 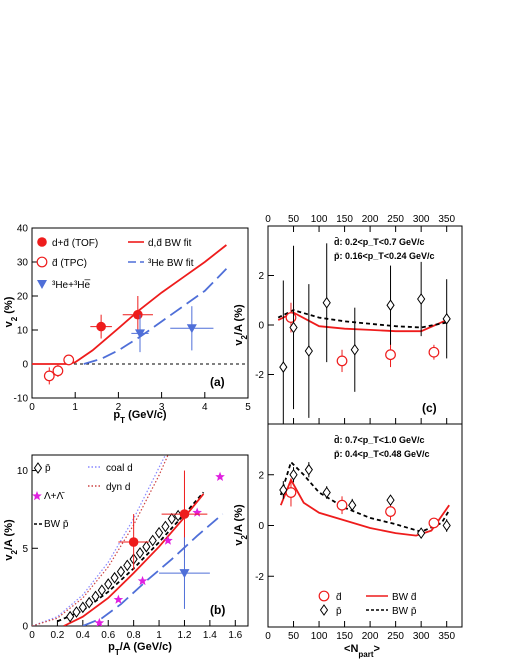 What do you see at coordinates (362, 651) in the screenshot?
I see `x-axis-label: <Npart>` at bounding box center [362, 651].